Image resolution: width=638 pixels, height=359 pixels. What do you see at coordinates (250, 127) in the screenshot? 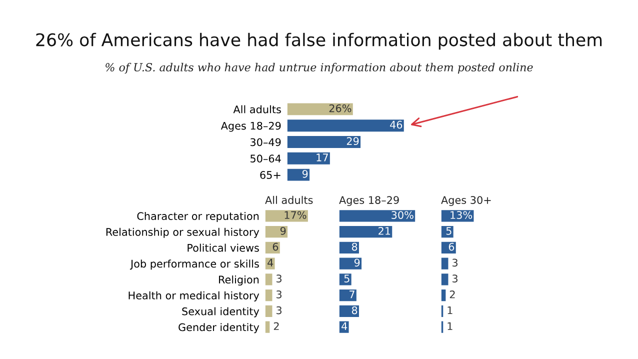
I see `y-tick-label: Ages 18–29` at bounding box center [250, 127].